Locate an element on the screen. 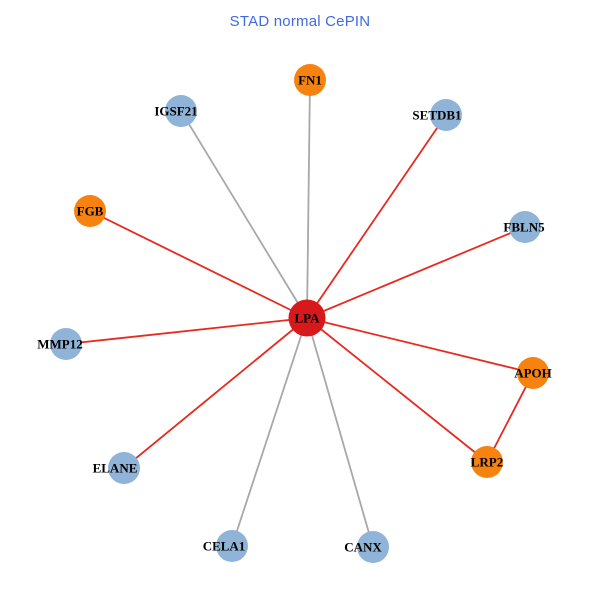 The image size is (600, 600). edge-LPA-ELANE is located at coordinates (215, 393).